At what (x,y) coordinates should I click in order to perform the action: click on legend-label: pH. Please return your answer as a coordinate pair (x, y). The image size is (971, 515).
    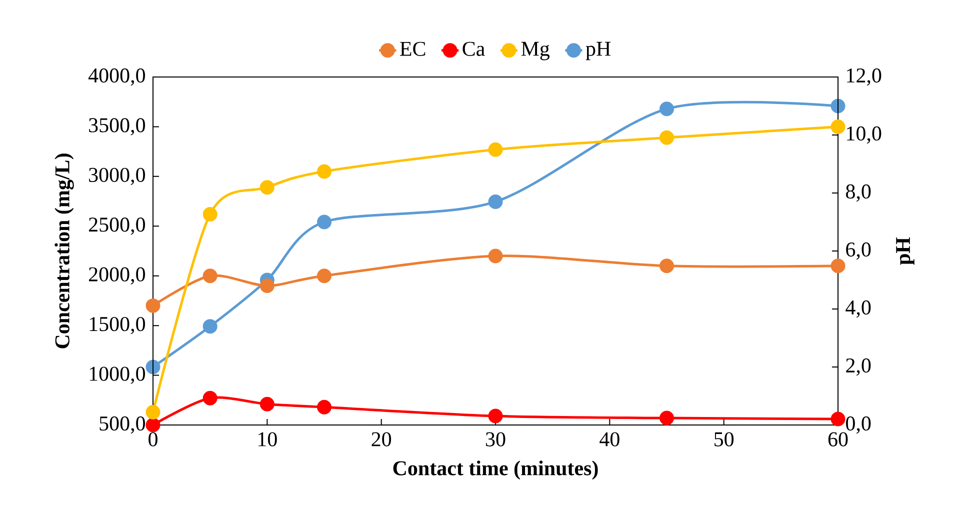
    Looking at the image, I should click on (598, 51).